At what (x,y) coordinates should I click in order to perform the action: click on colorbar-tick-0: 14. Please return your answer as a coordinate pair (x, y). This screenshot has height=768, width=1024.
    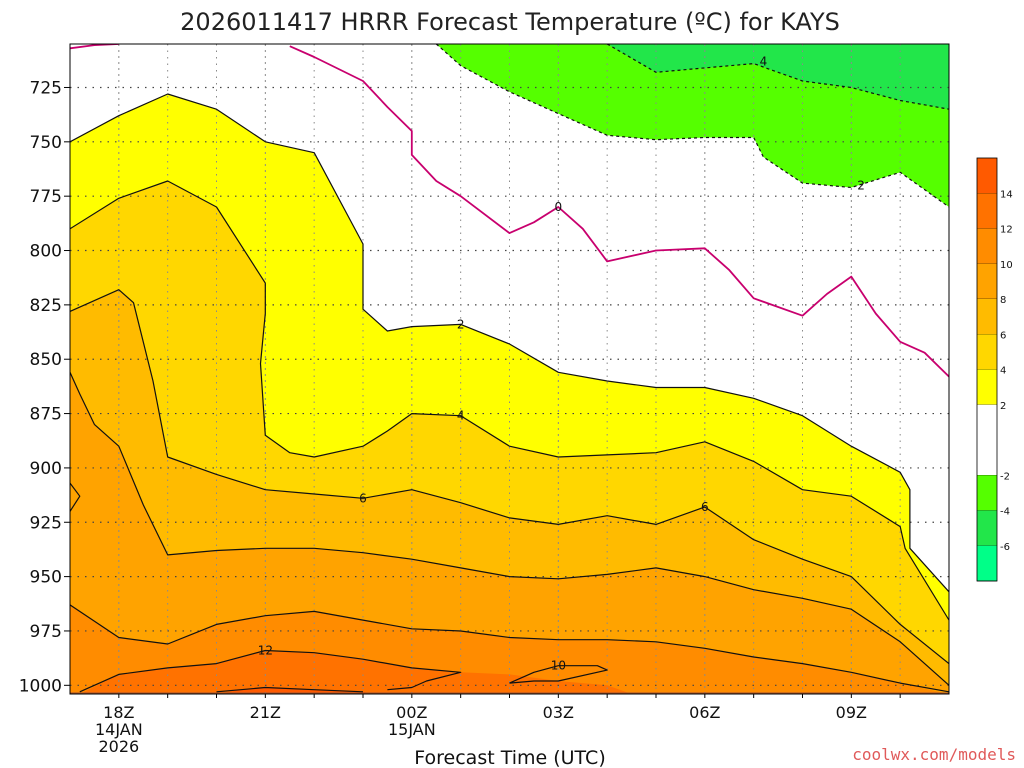
    Looking at the image, I should click on (1006, 194).